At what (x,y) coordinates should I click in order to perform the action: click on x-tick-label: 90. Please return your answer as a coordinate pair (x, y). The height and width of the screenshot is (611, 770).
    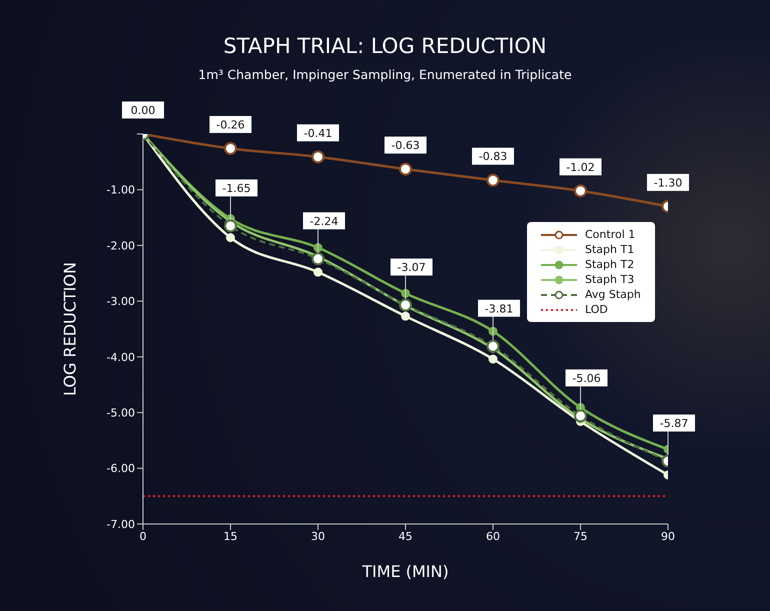
    Looking at the image, I should click on (668, 536).